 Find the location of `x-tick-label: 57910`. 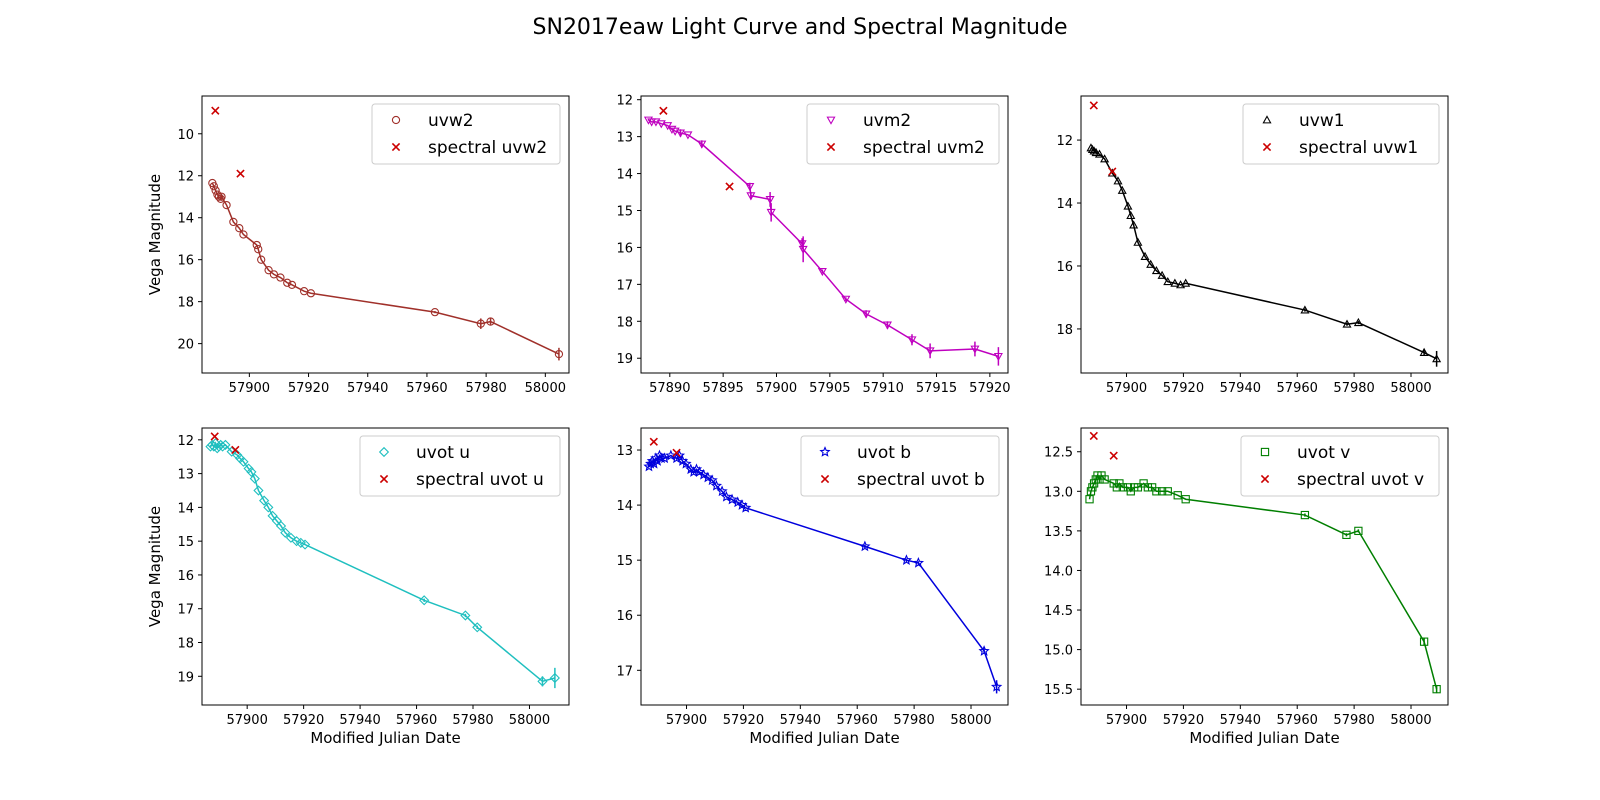

x-tick-label: 57910 is located at coordinates (882, 388).